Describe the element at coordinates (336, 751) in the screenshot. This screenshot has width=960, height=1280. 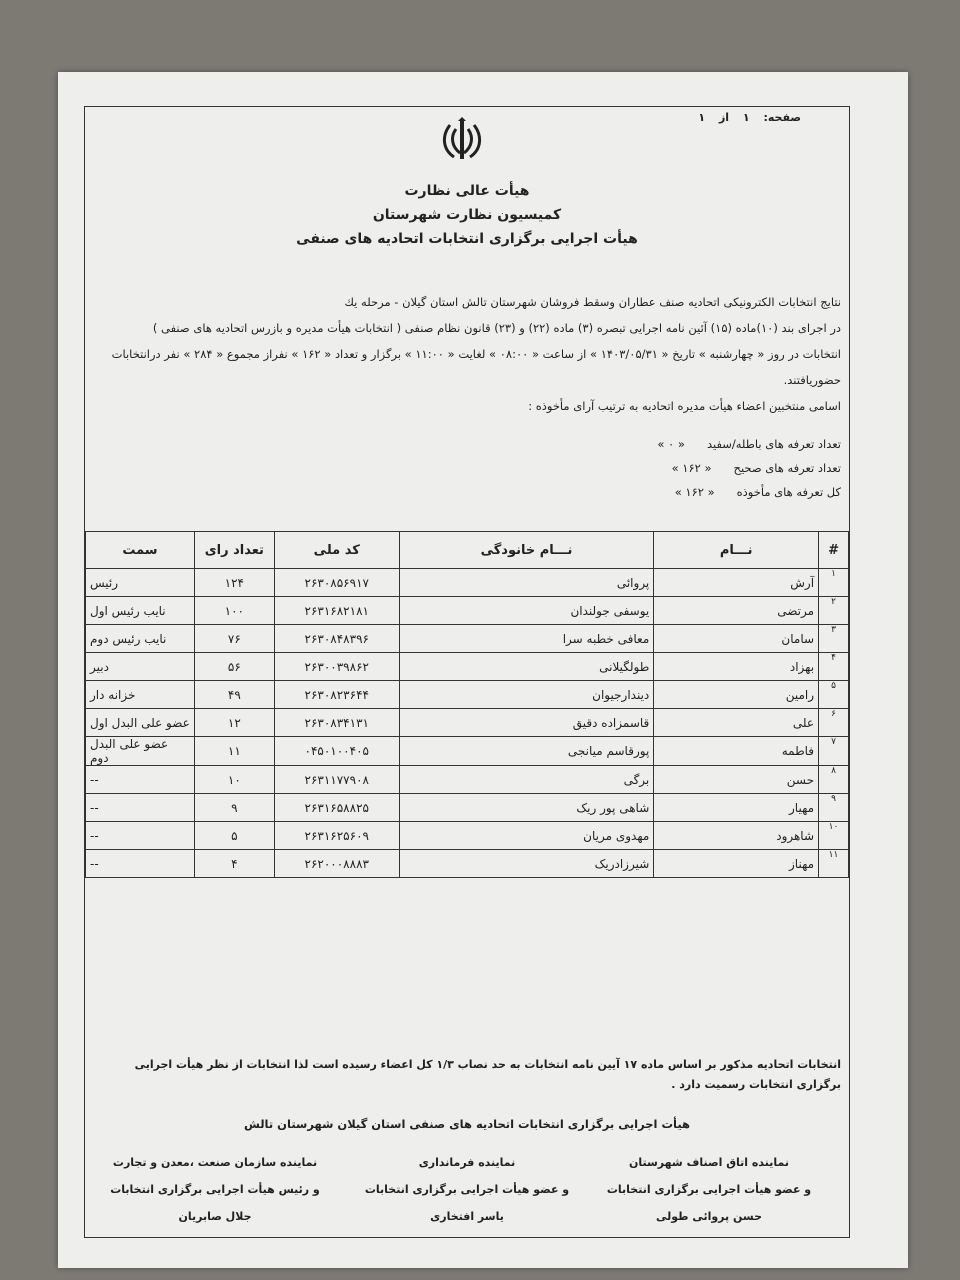
I see `national-id-cell: ۰۴۵۰۱۰۰۴۰۵` at that location.